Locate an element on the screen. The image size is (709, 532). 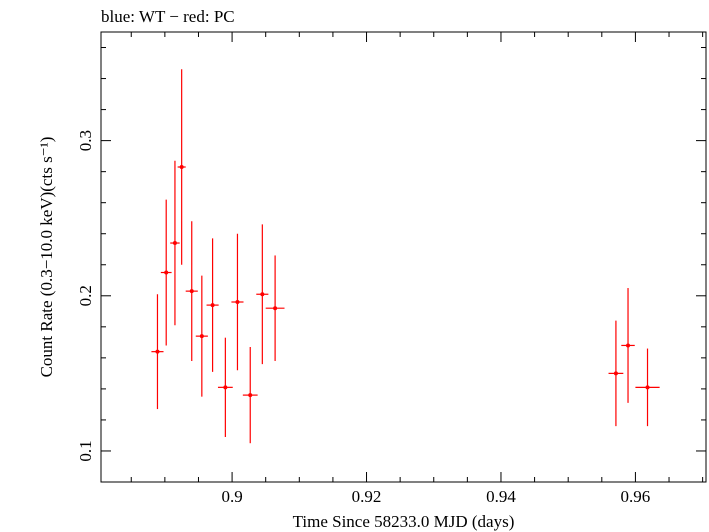
y-tick-label: 0.2 is located at coordinates (85, 295).